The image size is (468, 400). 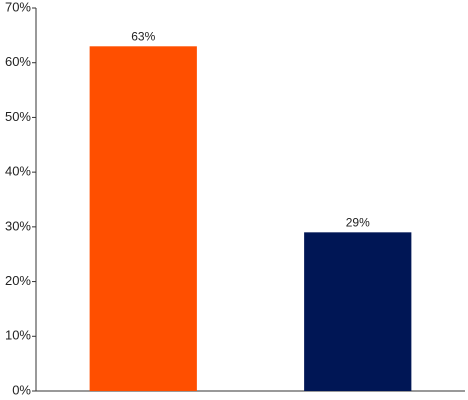 I want to click on y-tick-label: 0%, so click(x=21, y=389).